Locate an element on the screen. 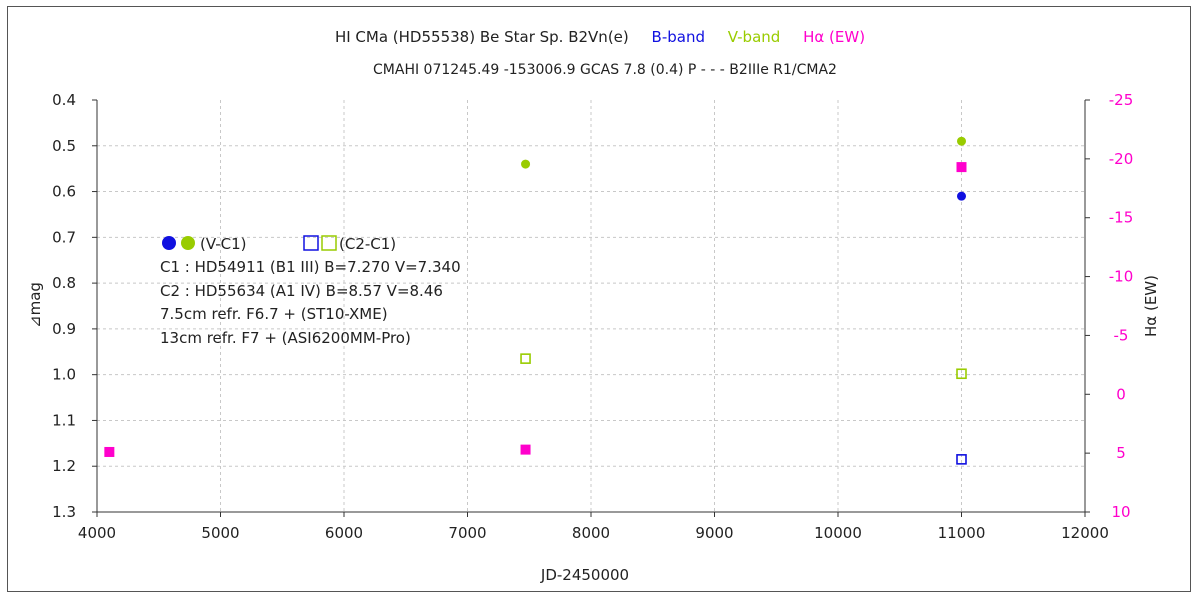 The width and height of the screenshot is (1200, 600). legend-marker-b-square is located at coordinates (311, 243).